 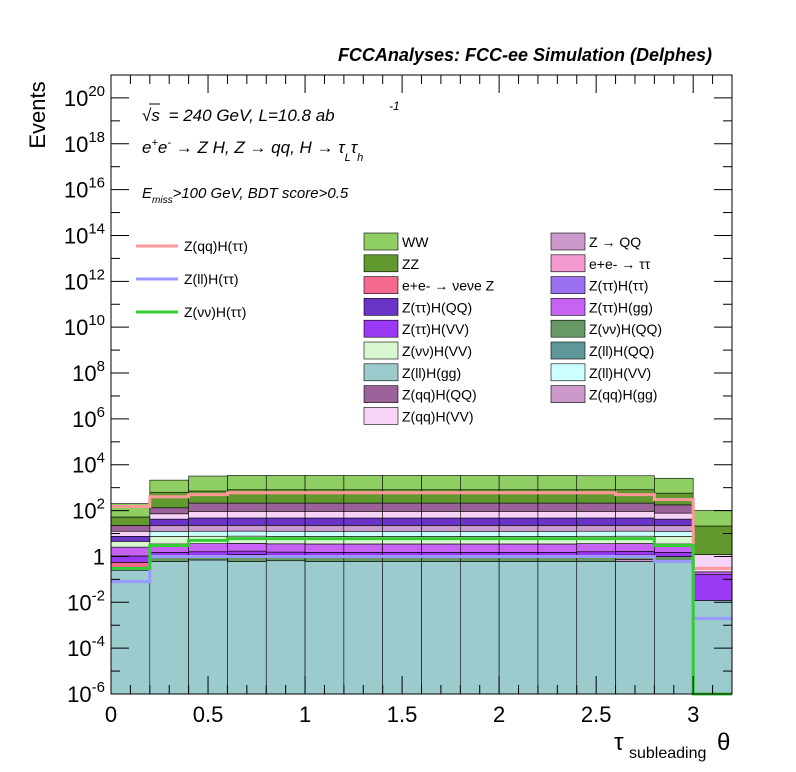 I want to click on cut-text: >100 GeV, BDT score>0.5, so click(x=261, y=193).